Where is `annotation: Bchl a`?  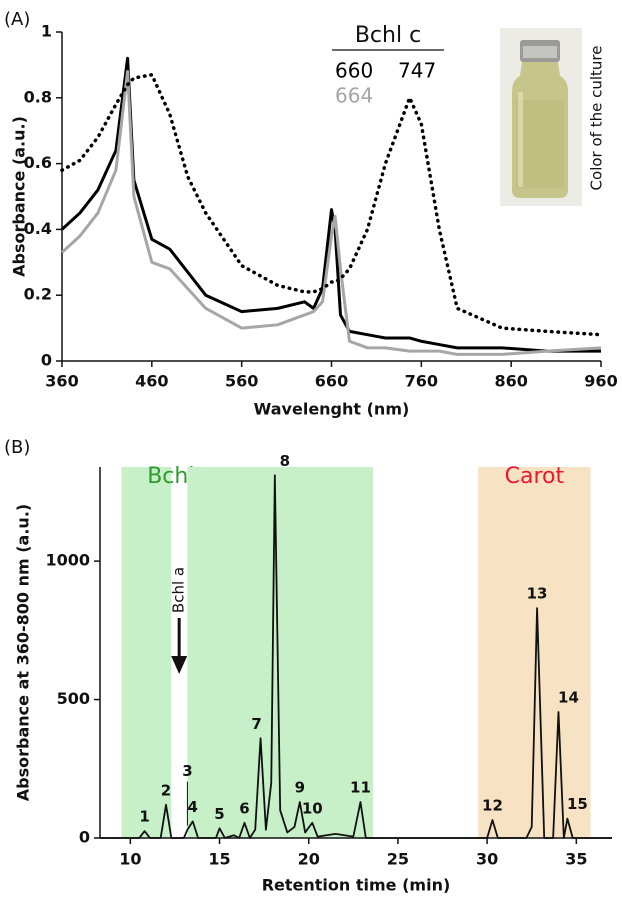
annotation: Bchl a is located at coordinates (179, 590).